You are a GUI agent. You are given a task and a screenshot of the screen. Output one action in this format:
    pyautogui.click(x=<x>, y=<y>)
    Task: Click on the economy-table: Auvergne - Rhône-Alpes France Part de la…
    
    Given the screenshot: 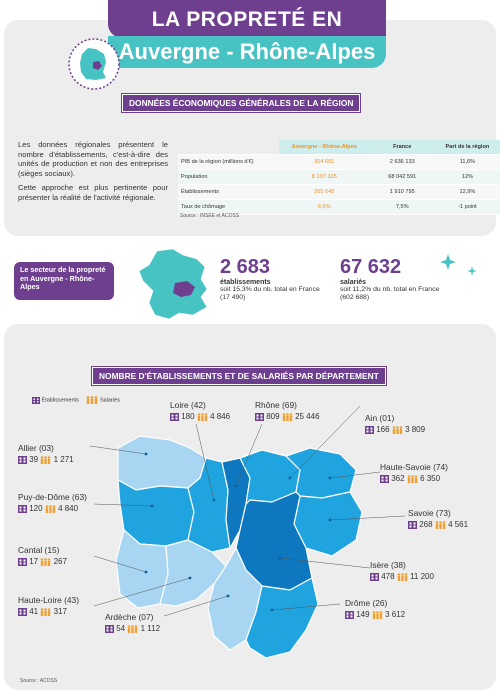 What is the action you would take?
    pyautogui.click(x=339, y=177)
    